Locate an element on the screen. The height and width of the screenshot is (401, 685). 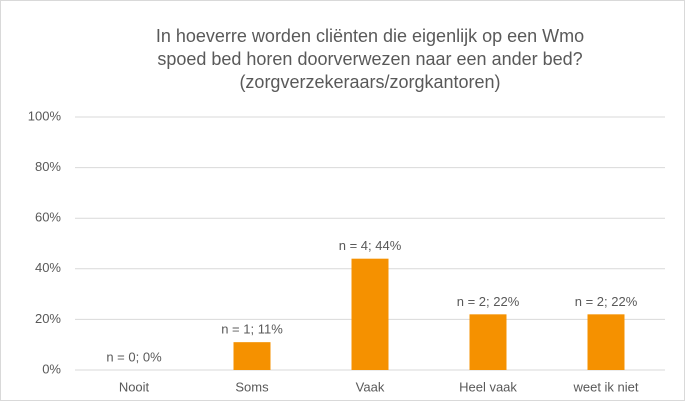
y-tick-label: 80% is located at coordinates (48, 166).